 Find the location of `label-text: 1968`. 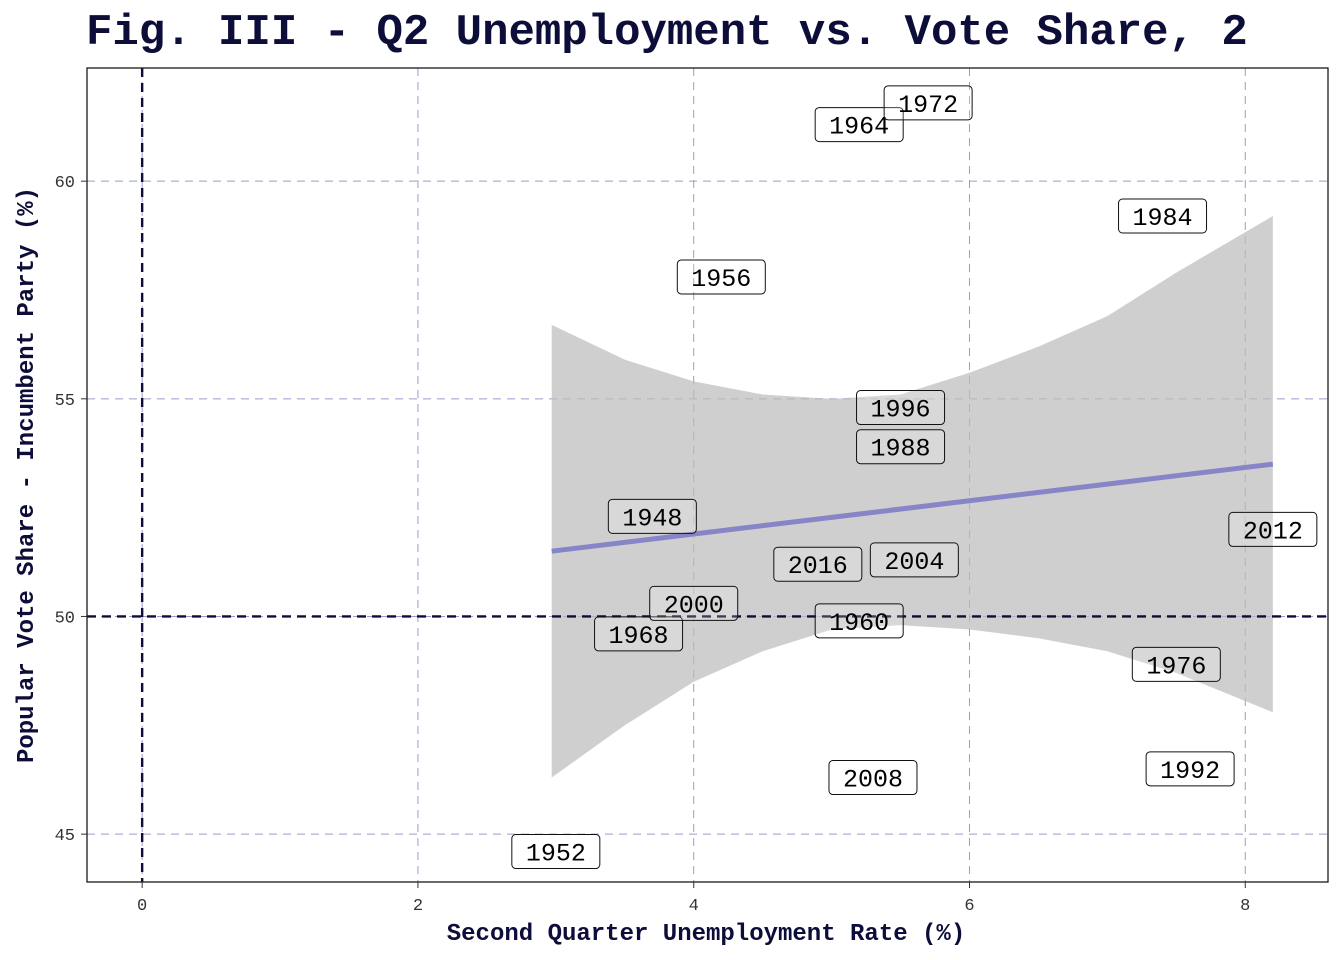

label-text: 1968 is located at coordinates (639, 636).